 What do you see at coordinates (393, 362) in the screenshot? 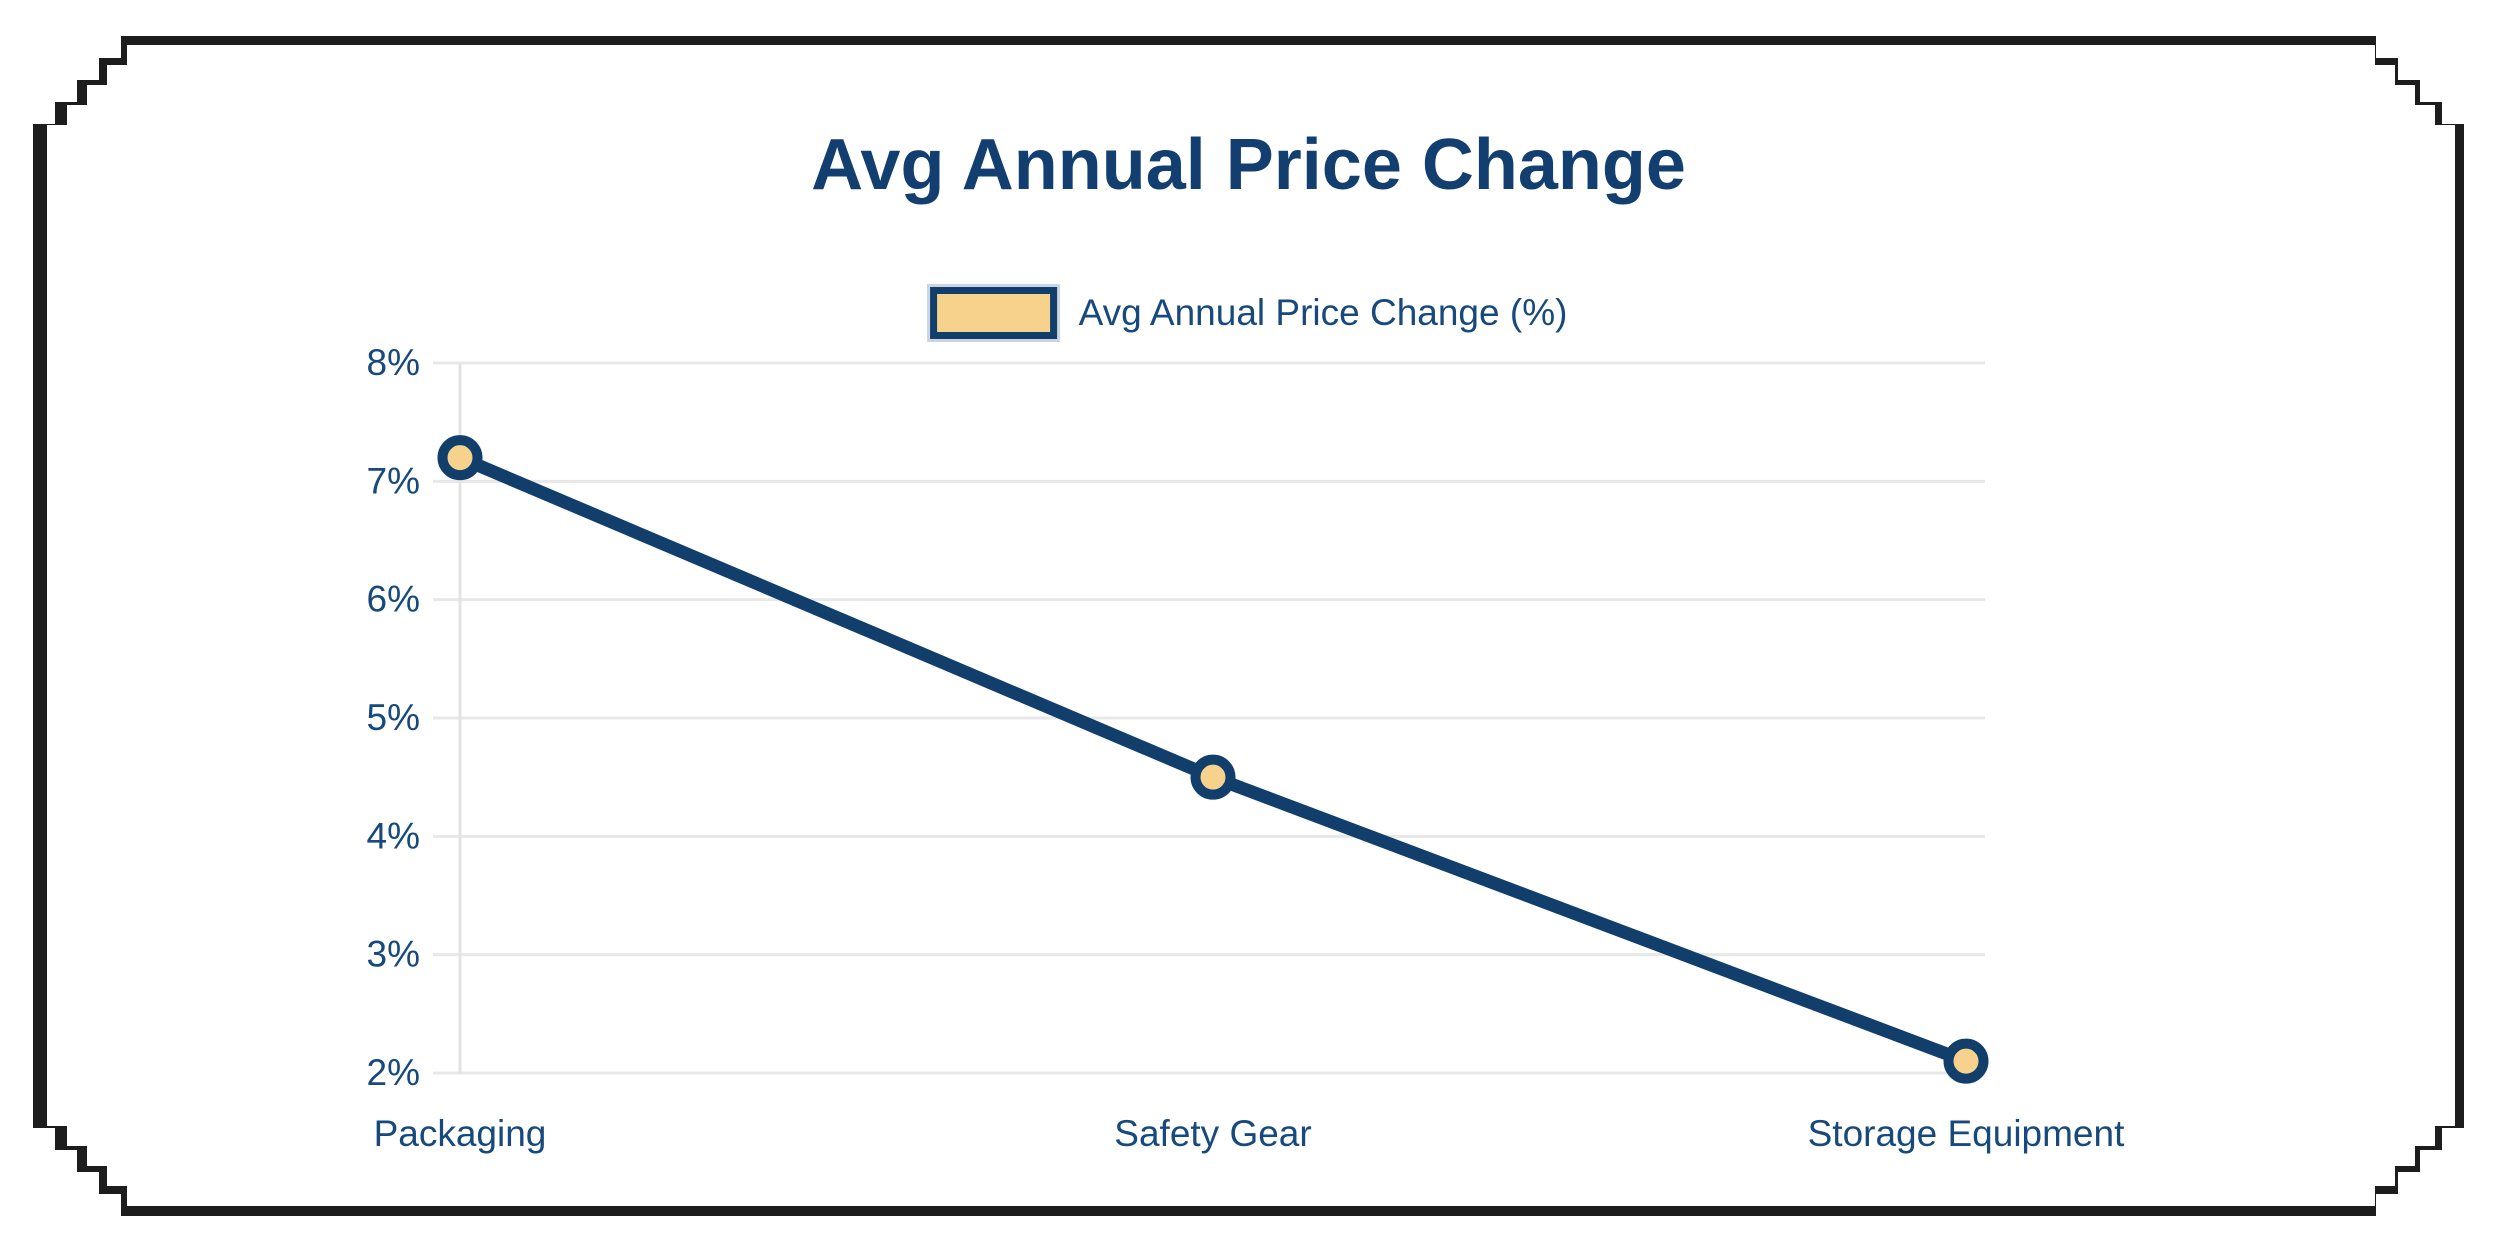
I see `y-axis-tick-label: 8%` at bounding box center [393, 362].